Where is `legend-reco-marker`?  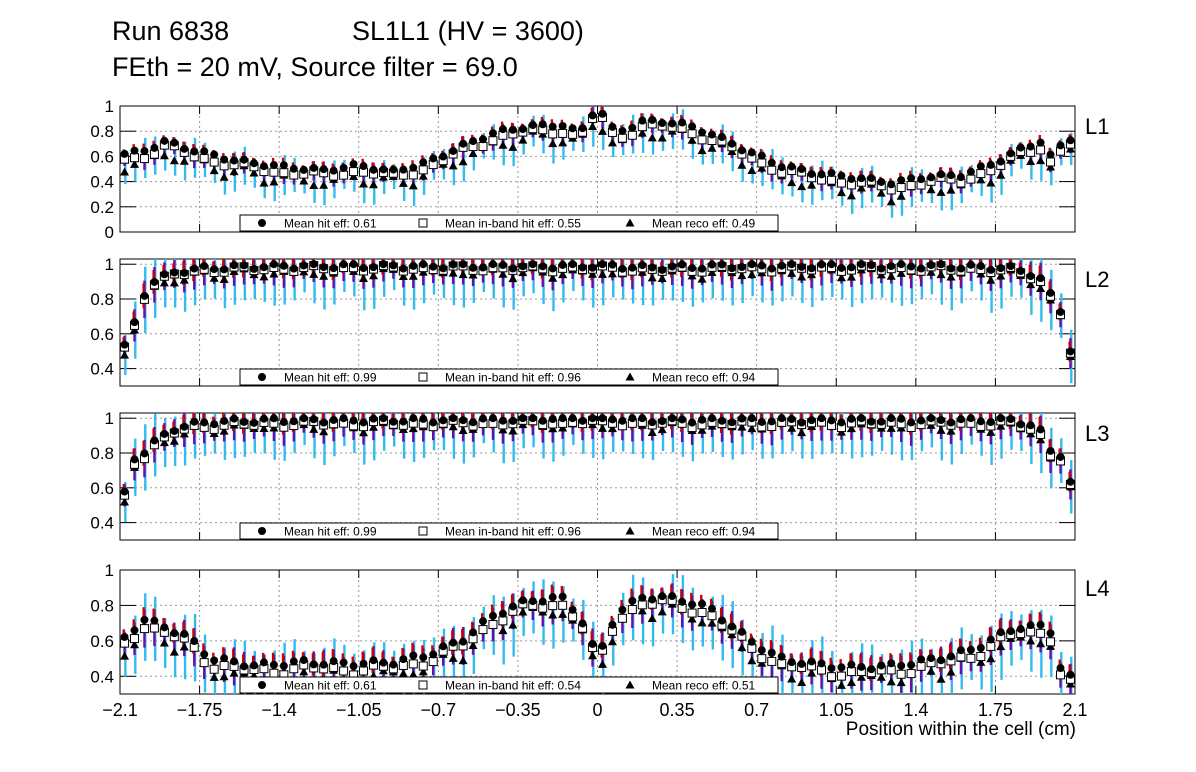 legend-reco-marker is located at coordinates (630, 530).